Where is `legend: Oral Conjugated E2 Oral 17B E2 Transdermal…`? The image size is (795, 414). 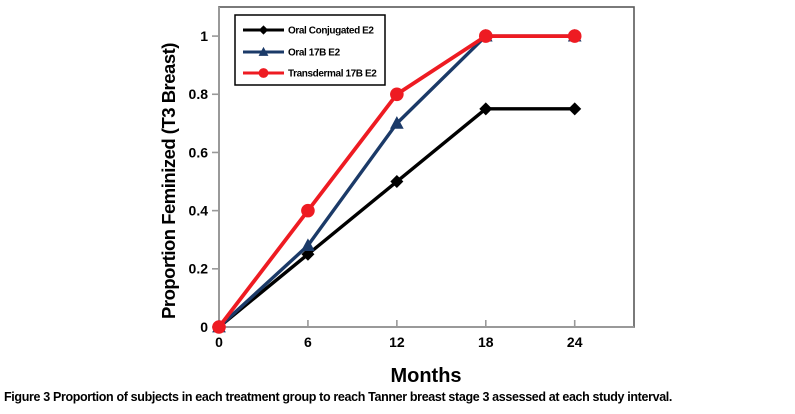
legend: Oral Conjugated E2 Oral 17B E2 Transdermal… is located at coordinates (310, 50).